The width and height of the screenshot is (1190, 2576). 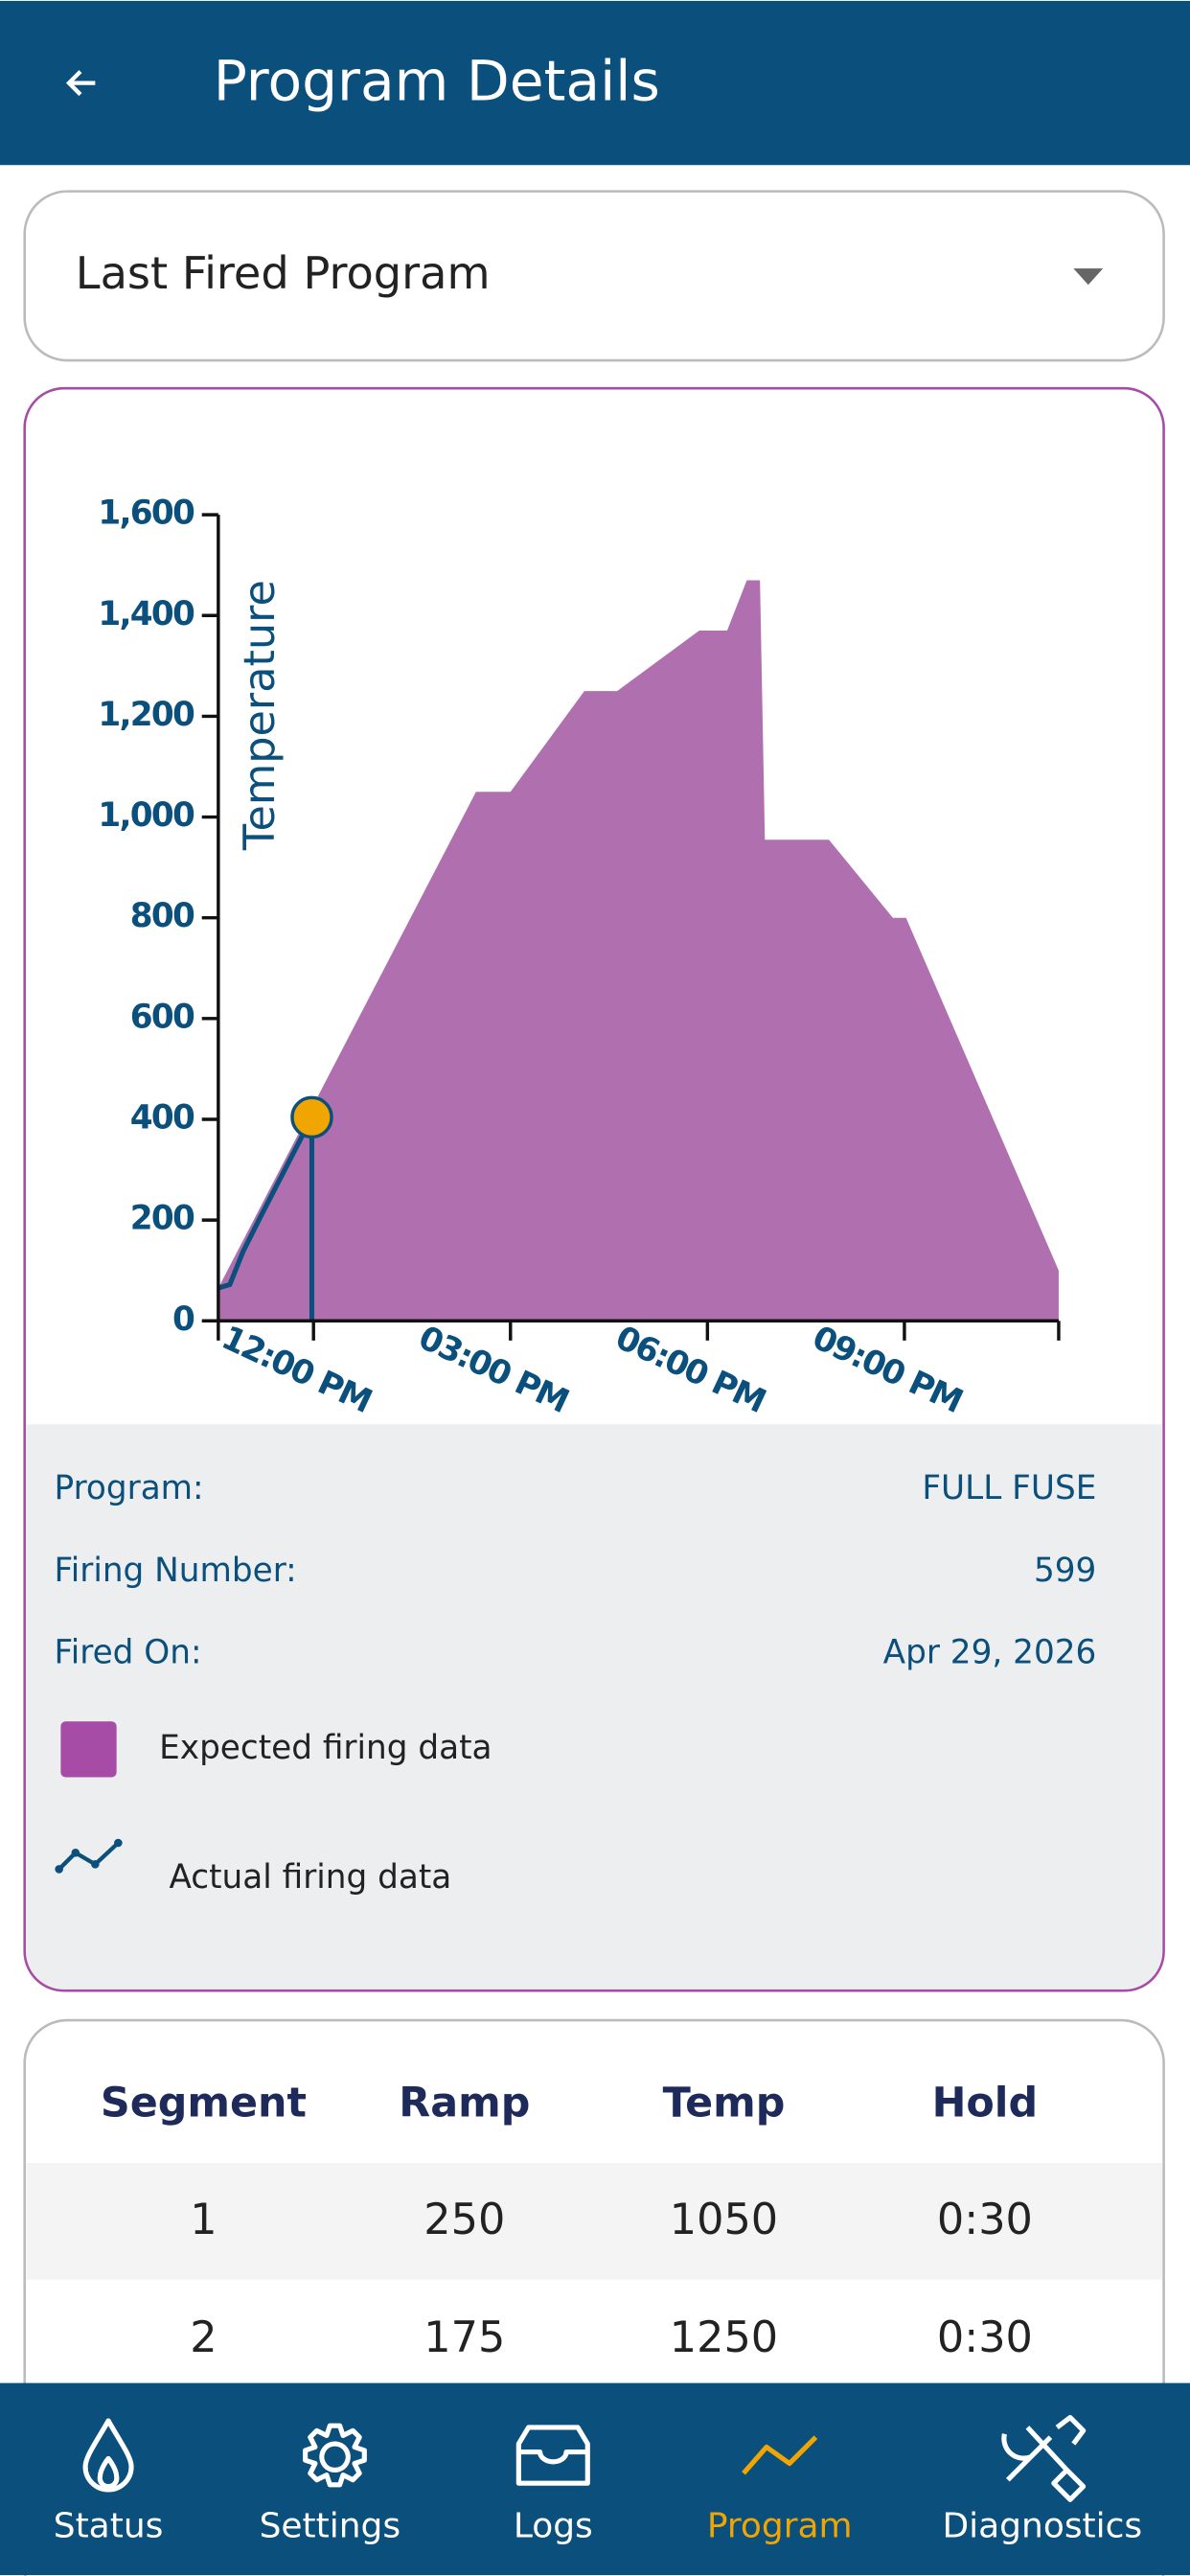 What do you see at coordinates (284, 273) in the screenshot?
I see `dropdown-text: Last Fired Program` at bounding box center [284, 273].